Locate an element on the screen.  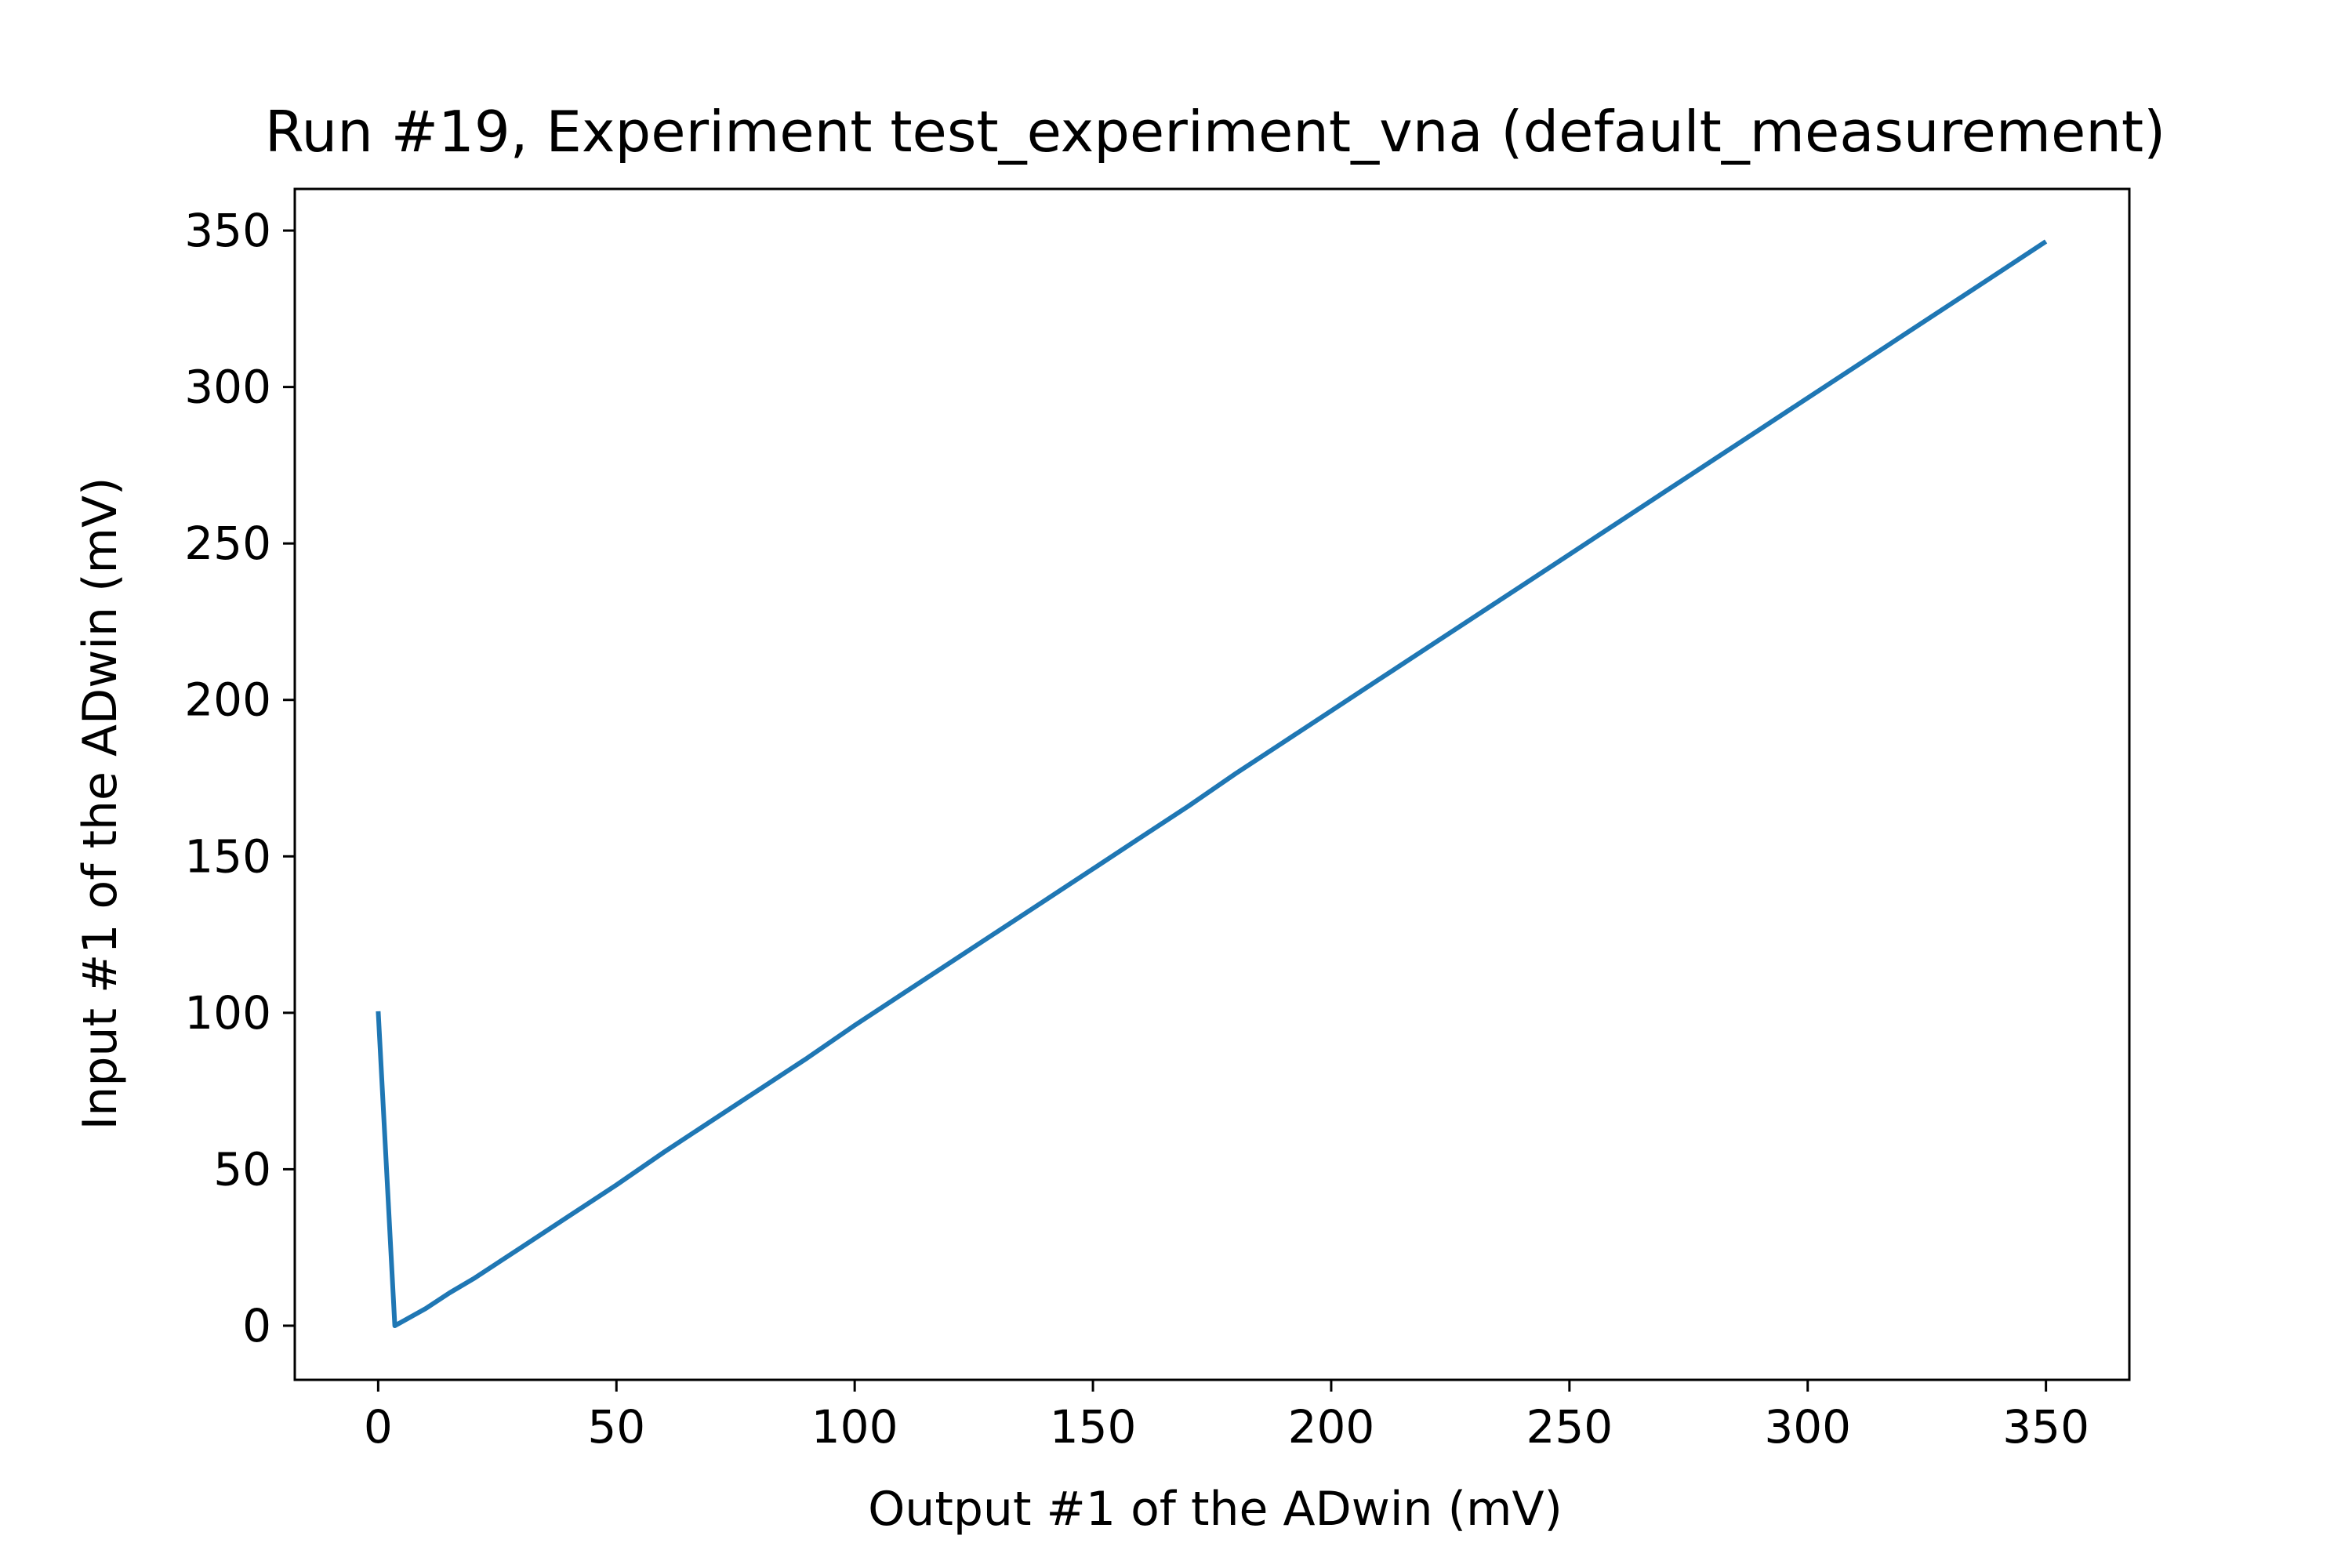
y-tick-label: 300 is located at coordinates (228, 387).